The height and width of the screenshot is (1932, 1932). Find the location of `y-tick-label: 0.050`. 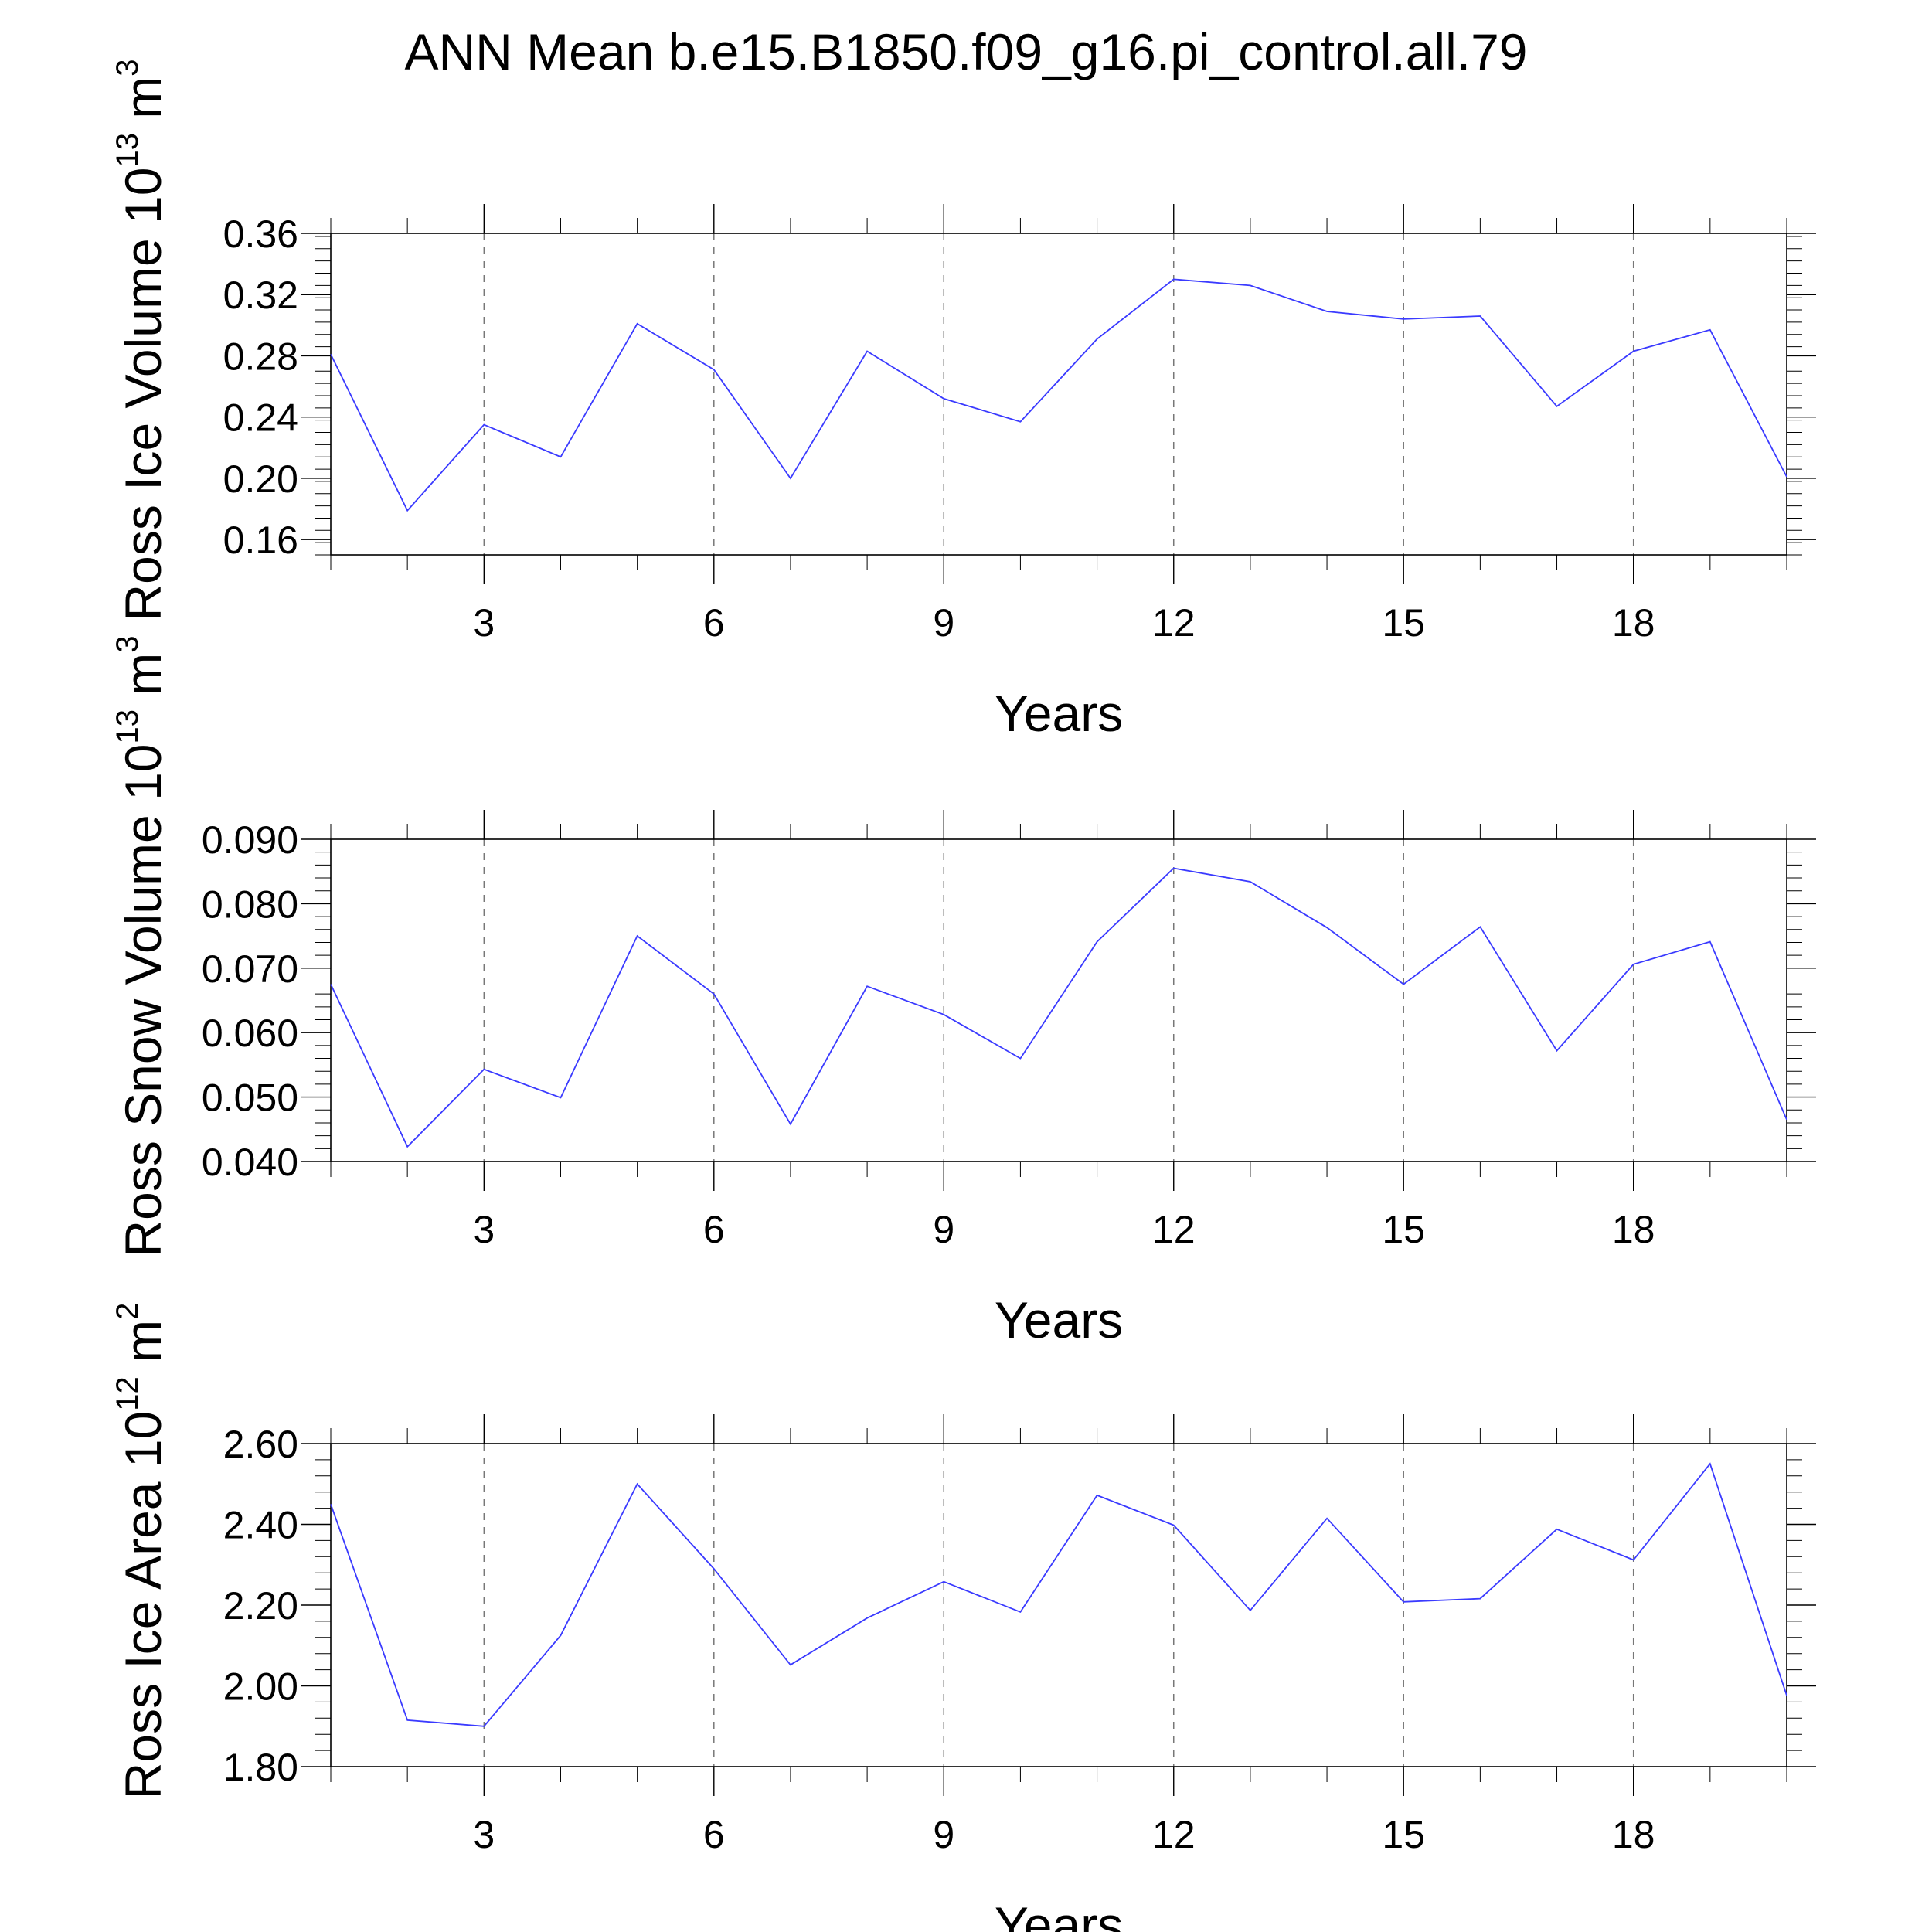

y-tick-label: 0.050 is located at coordinates (250, 1099).